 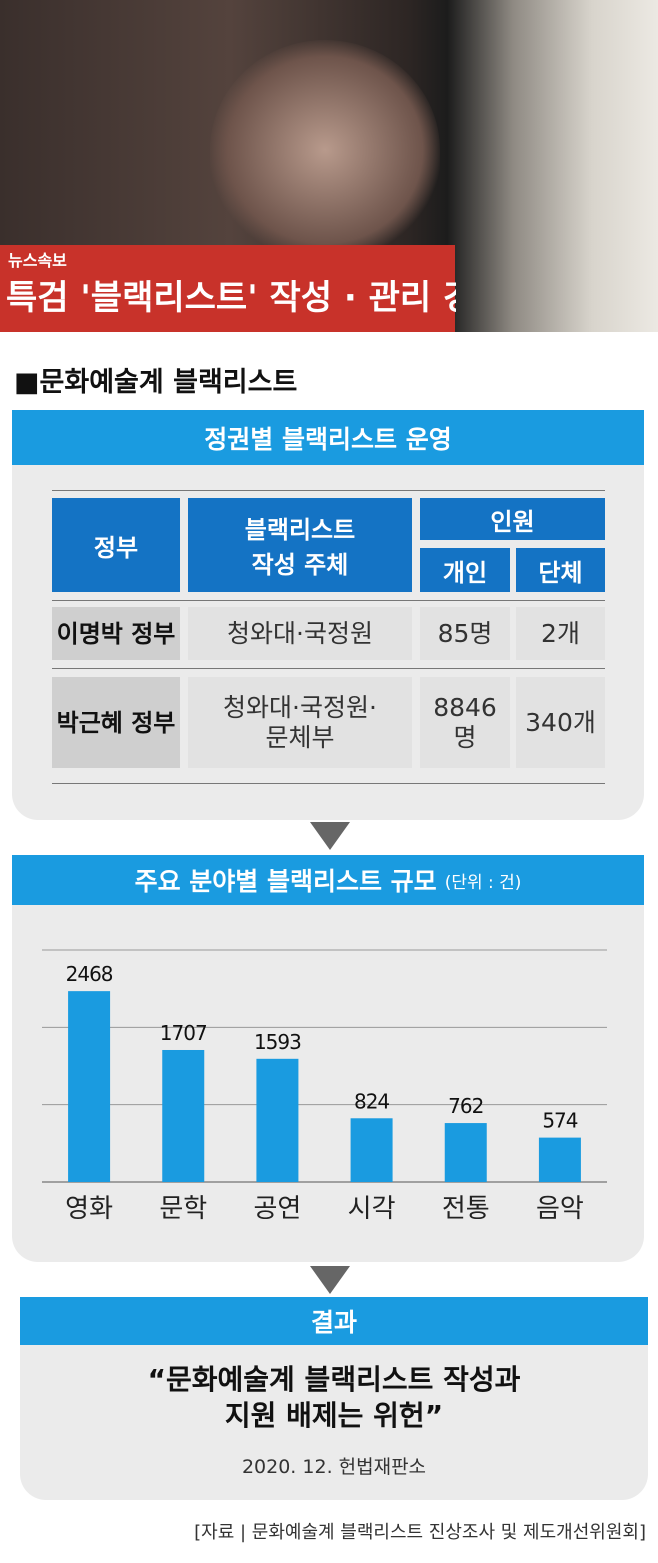 I want to click on result-title: 결과, so click(x=334, y=1321).